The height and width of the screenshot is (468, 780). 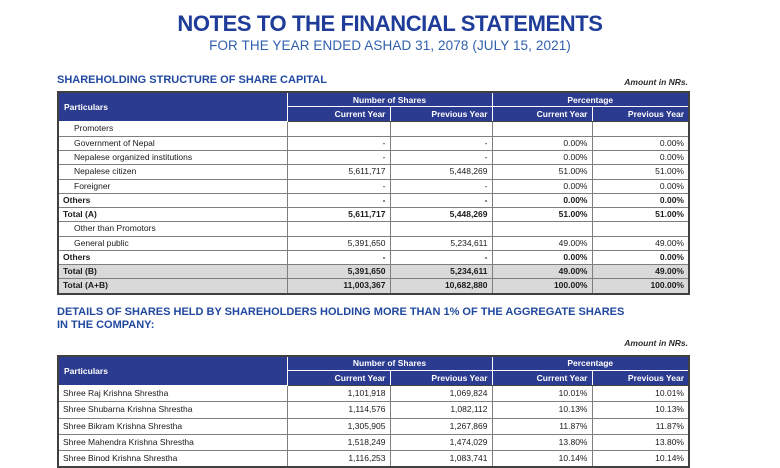 I want to click on row-value: 1,116,253, so click(x=338, y=459).